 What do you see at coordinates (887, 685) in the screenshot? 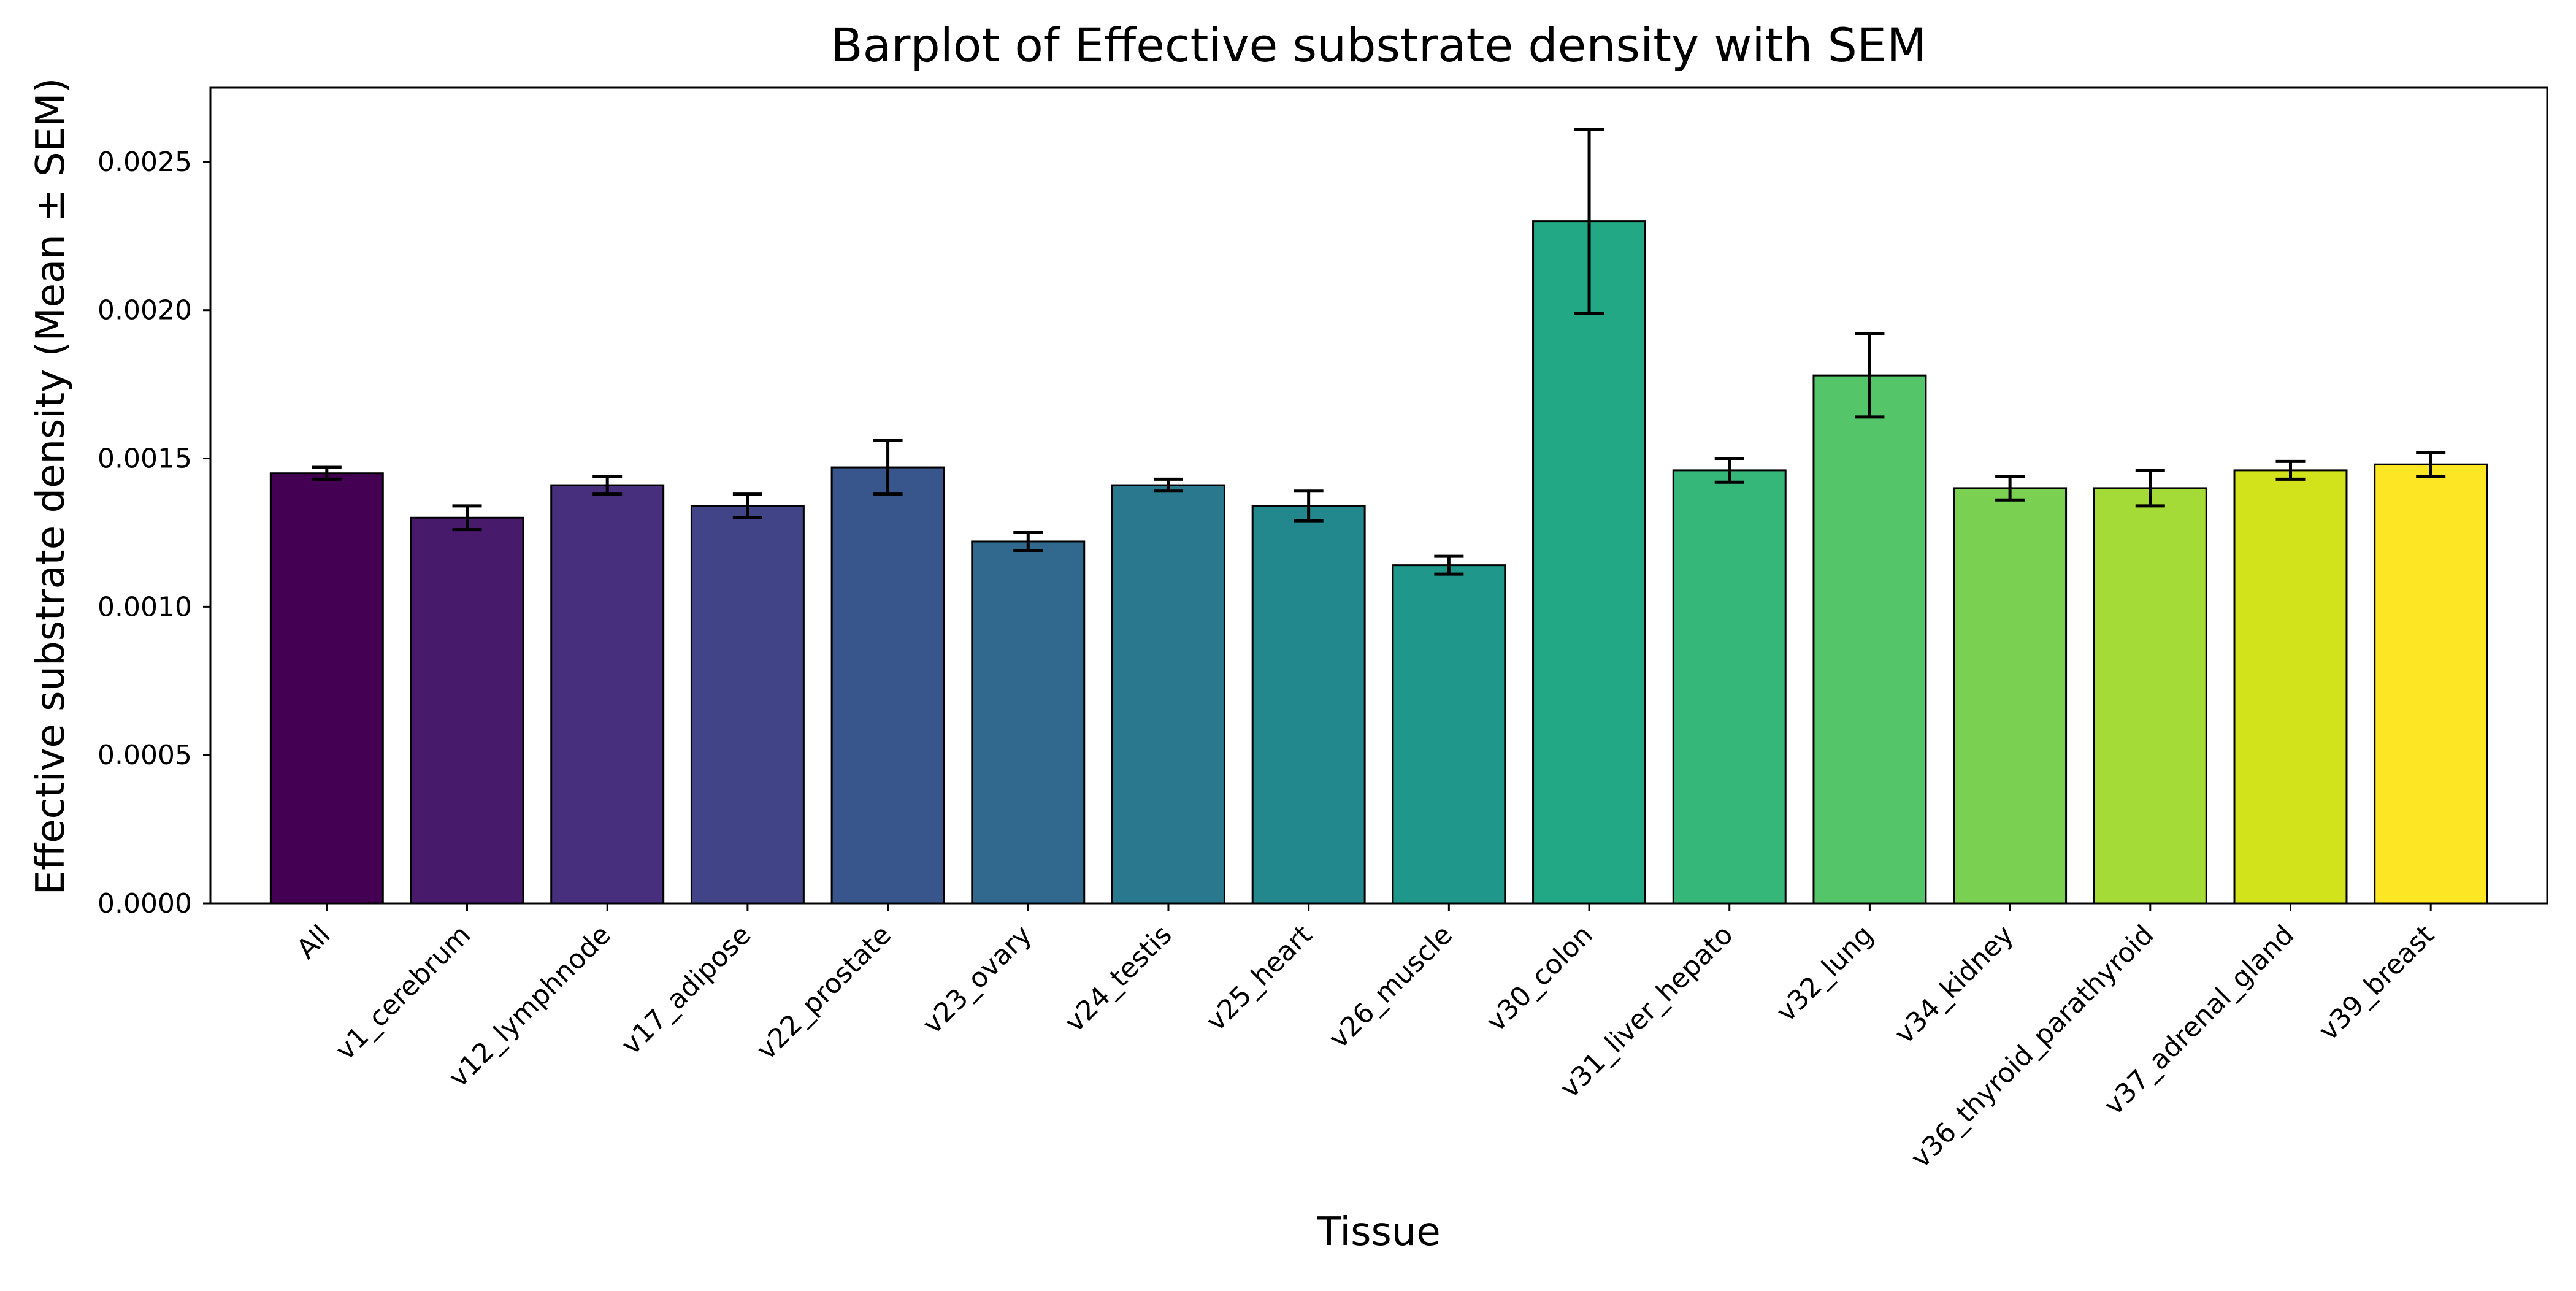
I see `bar-v22_prostate` at bounding box center [887, 685].